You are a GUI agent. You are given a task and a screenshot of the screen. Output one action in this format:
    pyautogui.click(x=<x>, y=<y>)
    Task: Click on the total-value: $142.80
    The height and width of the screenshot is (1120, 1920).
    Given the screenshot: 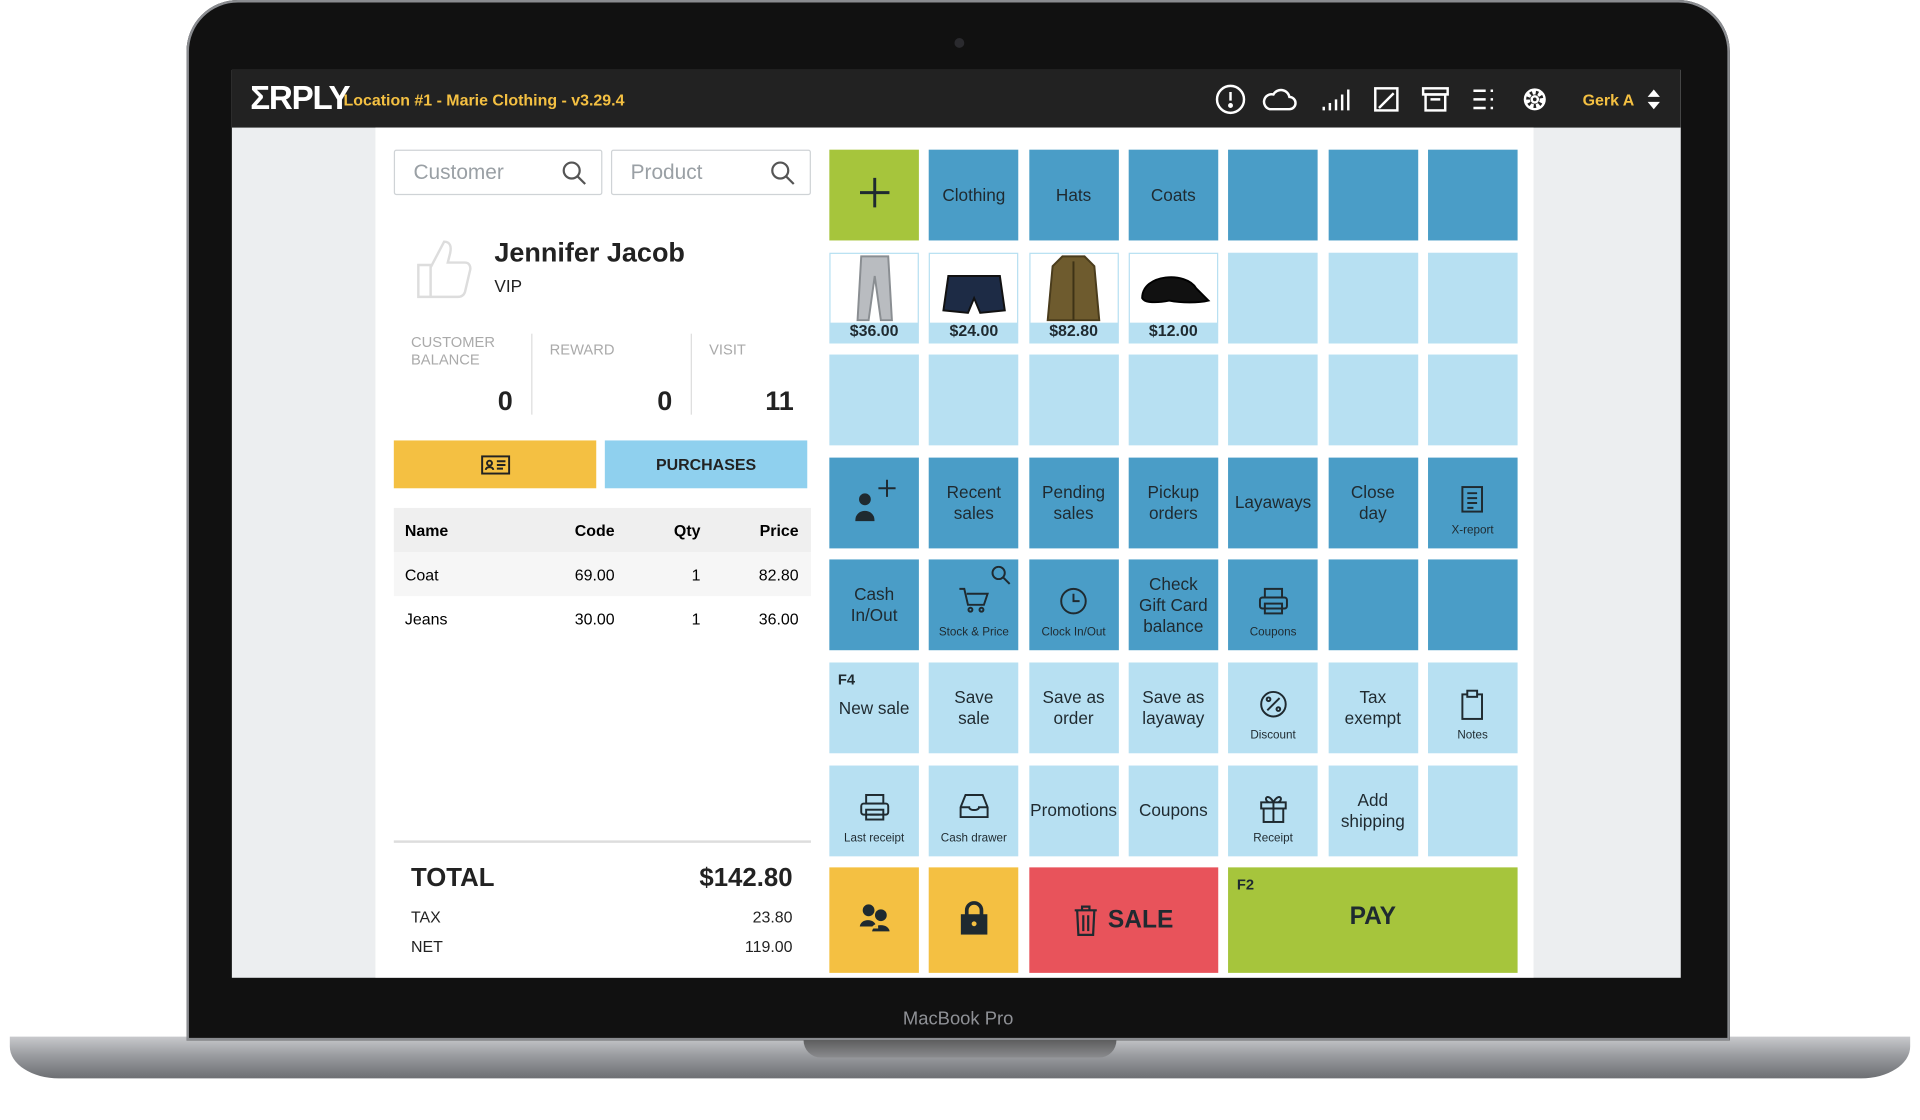 What is the action you would take?
    pyautogui.click(x=746, y=877)
    